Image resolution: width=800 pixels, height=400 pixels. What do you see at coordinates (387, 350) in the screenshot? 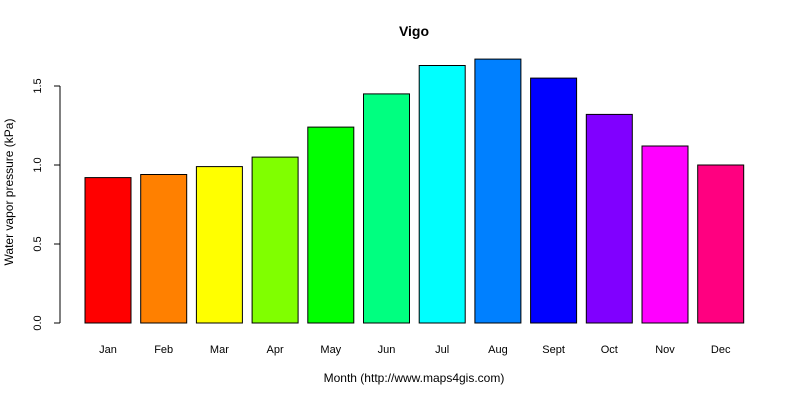
I see `x-tick-label: Jun` at bounding box center [387, 350].